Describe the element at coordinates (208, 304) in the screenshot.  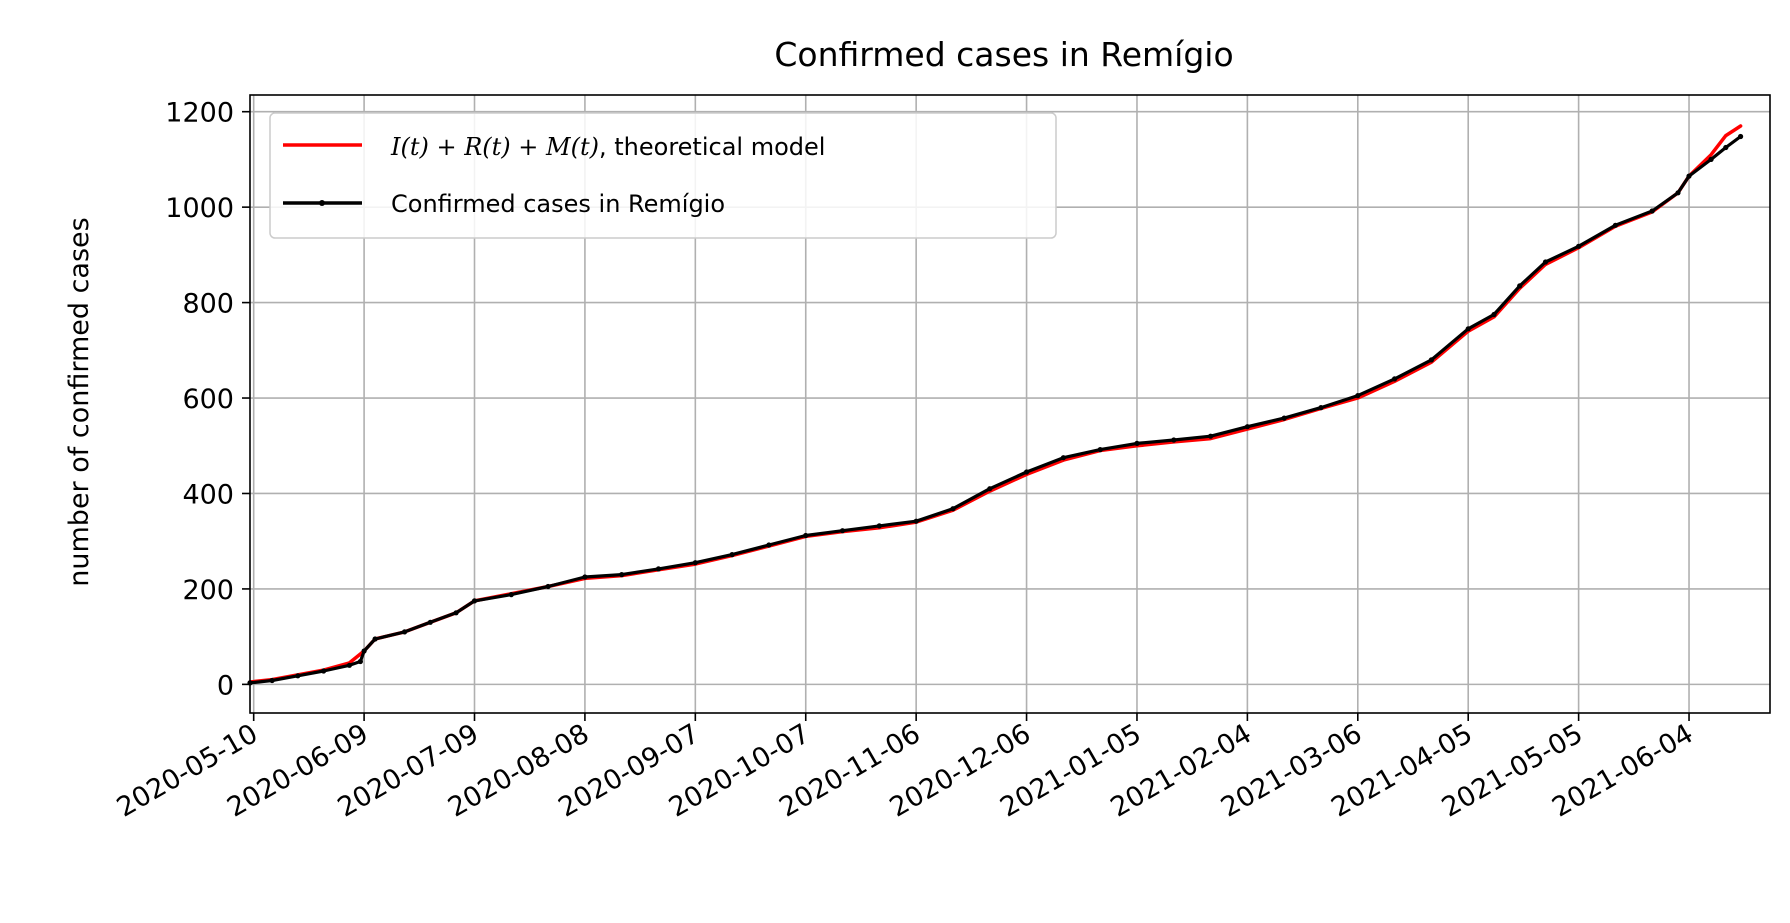
I see `y-tick-label: 800` at that location.